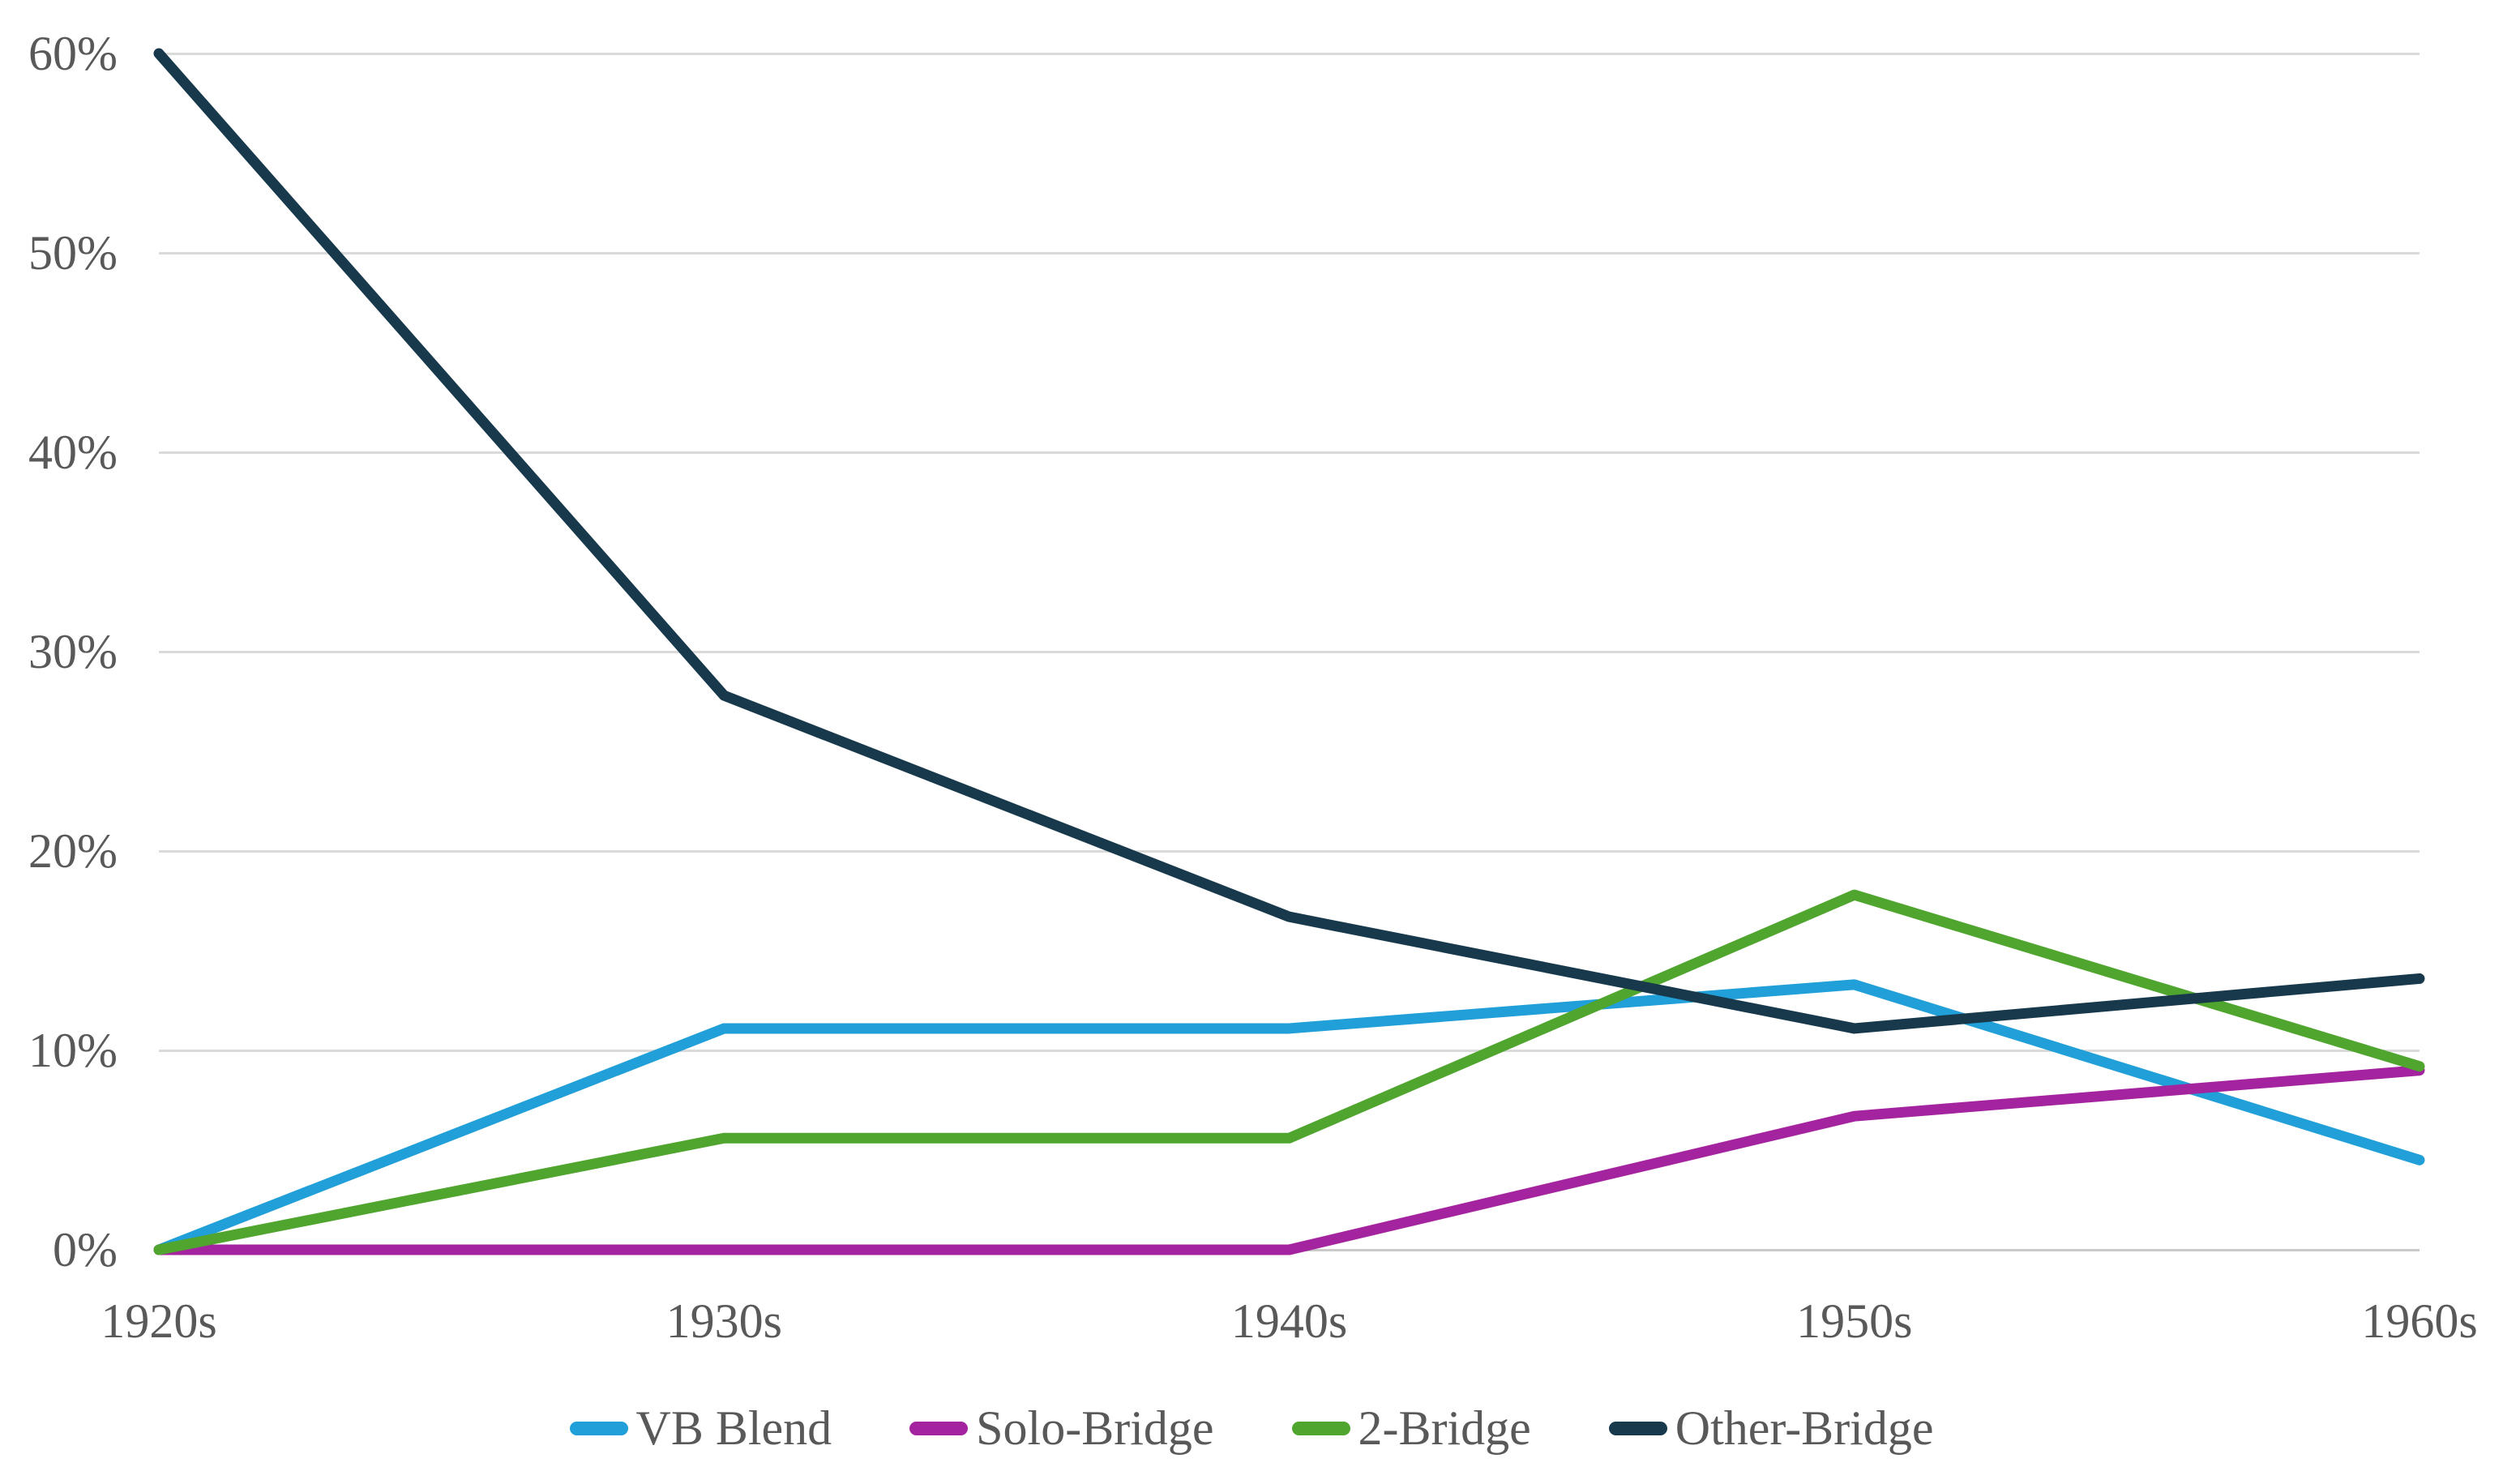 The height and width of the screenshot is (1484, 2503). What do you see at coordinates (73, 651) in the screenshot?
I see `y-tick-label: 30%` at bounding box center [73, 651].